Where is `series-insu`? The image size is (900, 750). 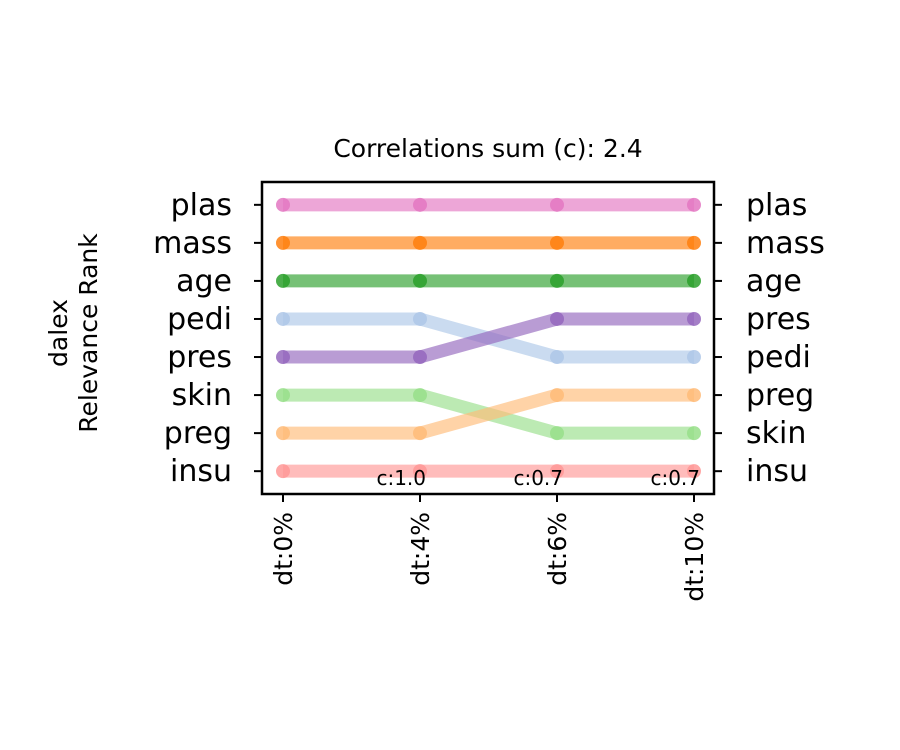 series-insu is located at coordinates (488, 471).